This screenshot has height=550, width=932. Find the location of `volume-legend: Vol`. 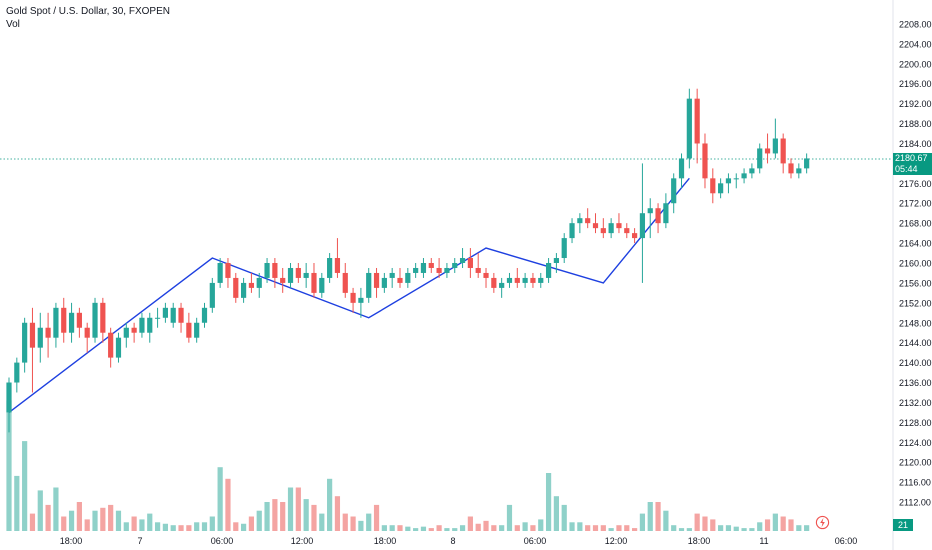

volume-legend: Vol is located at coordinates (13, 24).